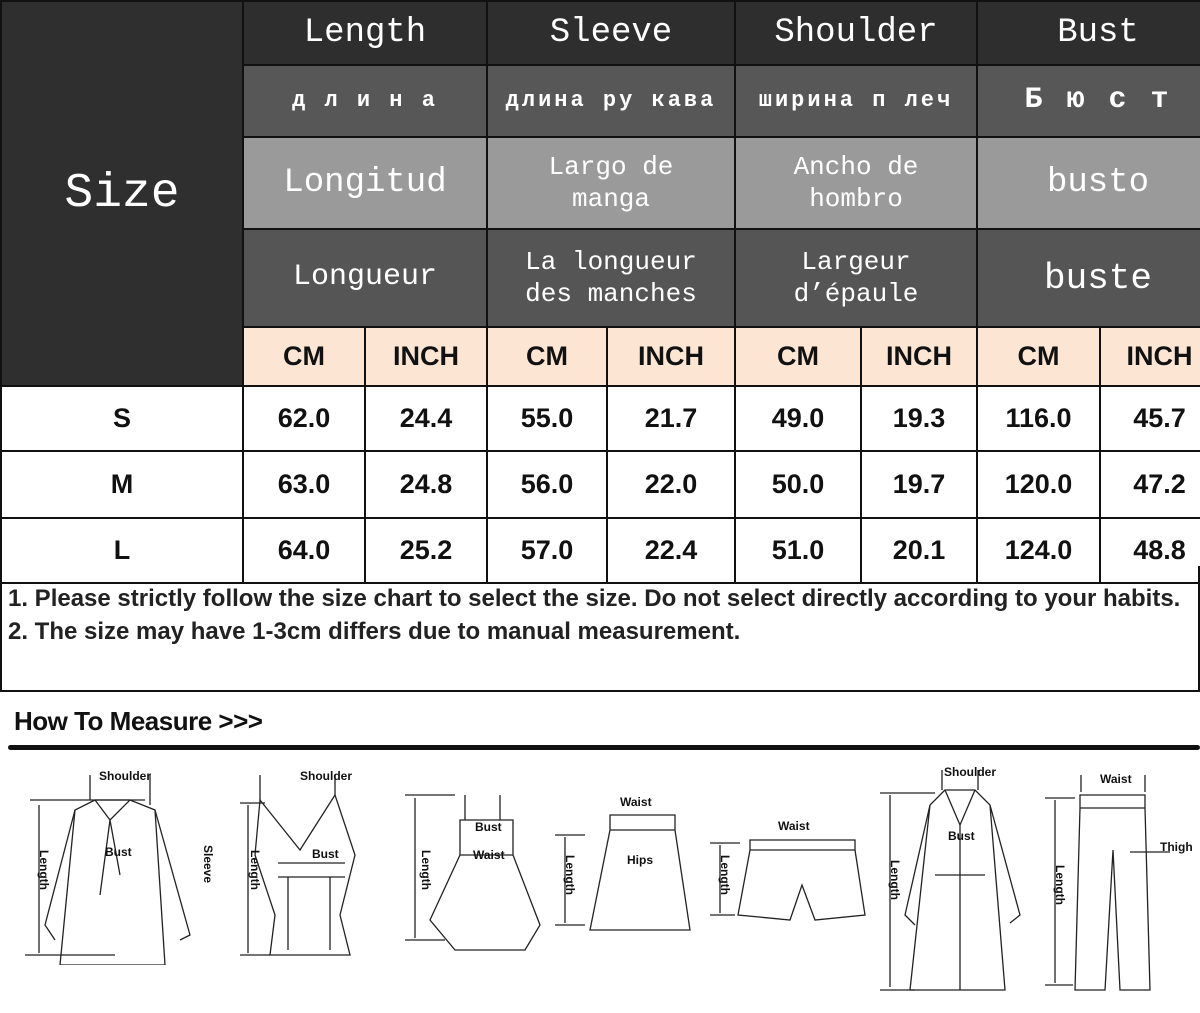 Image resolution: width=1200 pixels, height=1013 pixels. I want to click on row-size: L, so click(122, 550).